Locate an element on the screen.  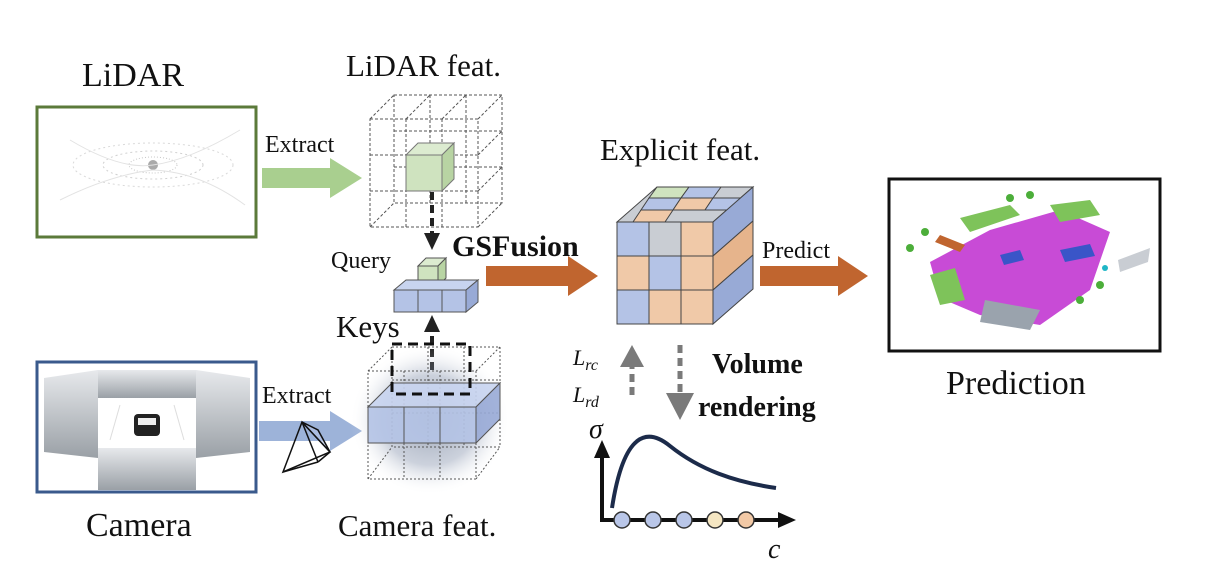
keys-up-arrowhead is located at coordinates (432, 323).